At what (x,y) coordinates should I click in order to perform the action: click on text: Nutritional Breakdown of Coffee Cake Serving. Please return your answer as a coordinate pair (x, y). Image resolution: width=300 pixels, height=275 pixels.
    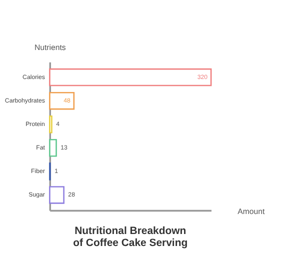
    Looking at the image, I should click on (130, 238).